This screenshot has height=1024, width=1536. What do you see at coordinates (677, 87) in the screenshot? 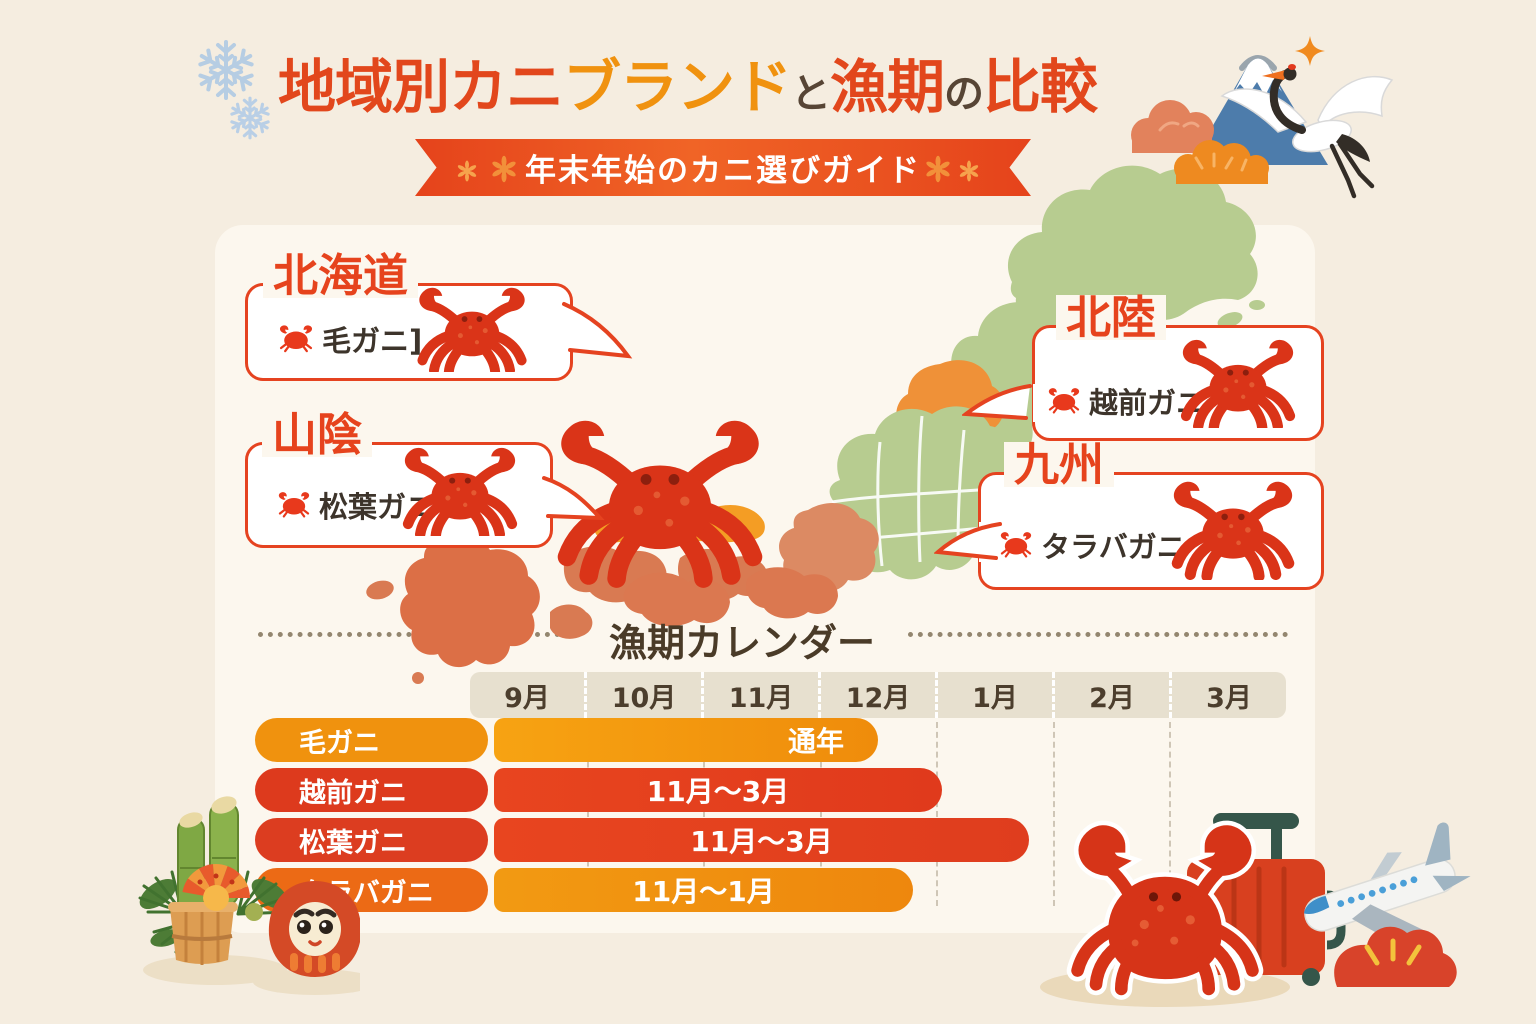
I see `title-segment: ブランド` at bounding box center [677, 87].